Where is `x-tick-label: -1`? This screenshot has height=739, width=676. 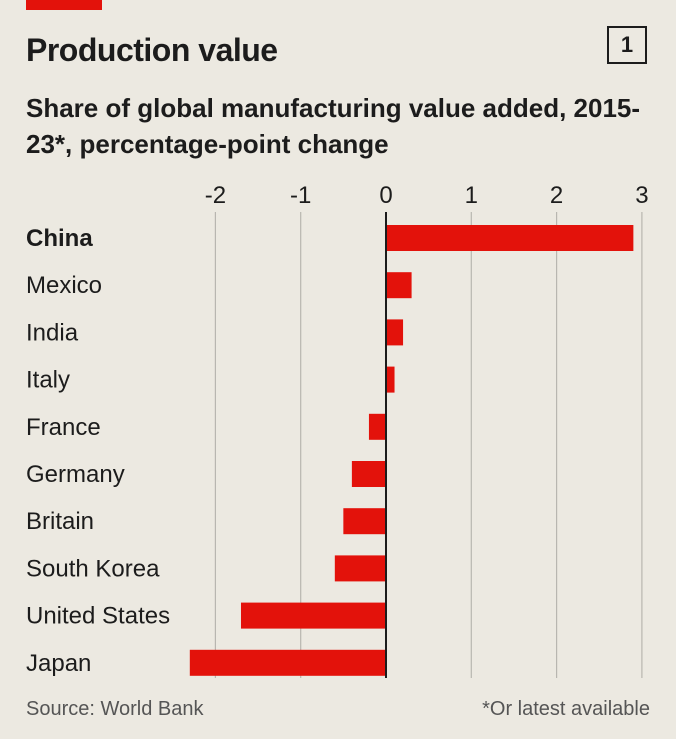
x-tick-label: -1 is located at coordinates (300, 195).